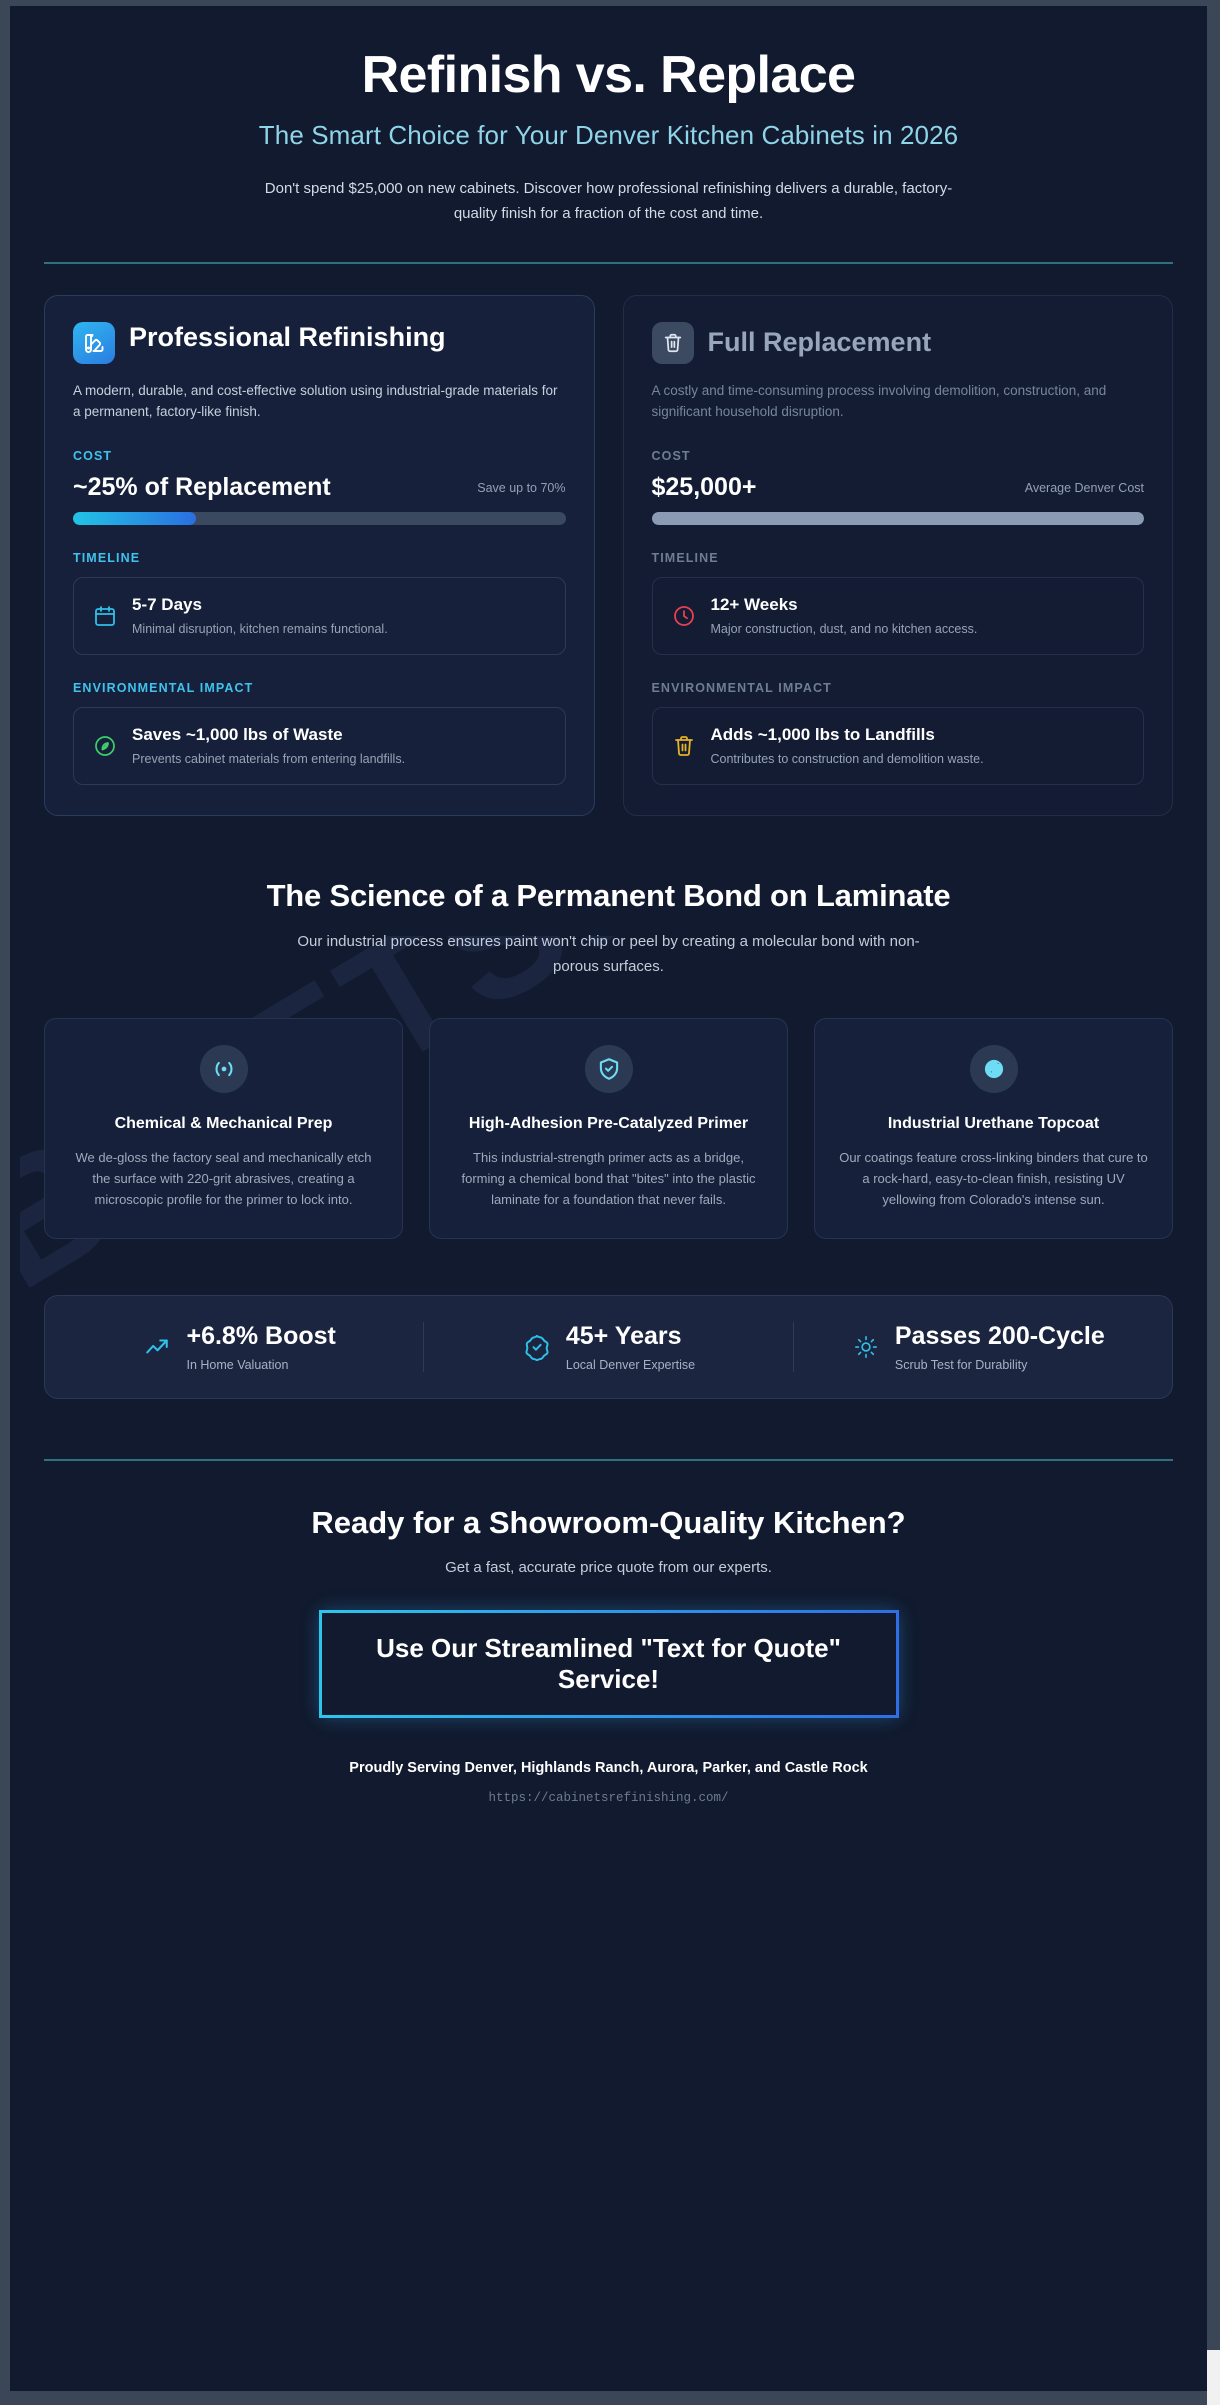  Describe the element at coordinates (608, 75) in the screenshot. I see `page-title: Refinish vs. Replace` at that location.